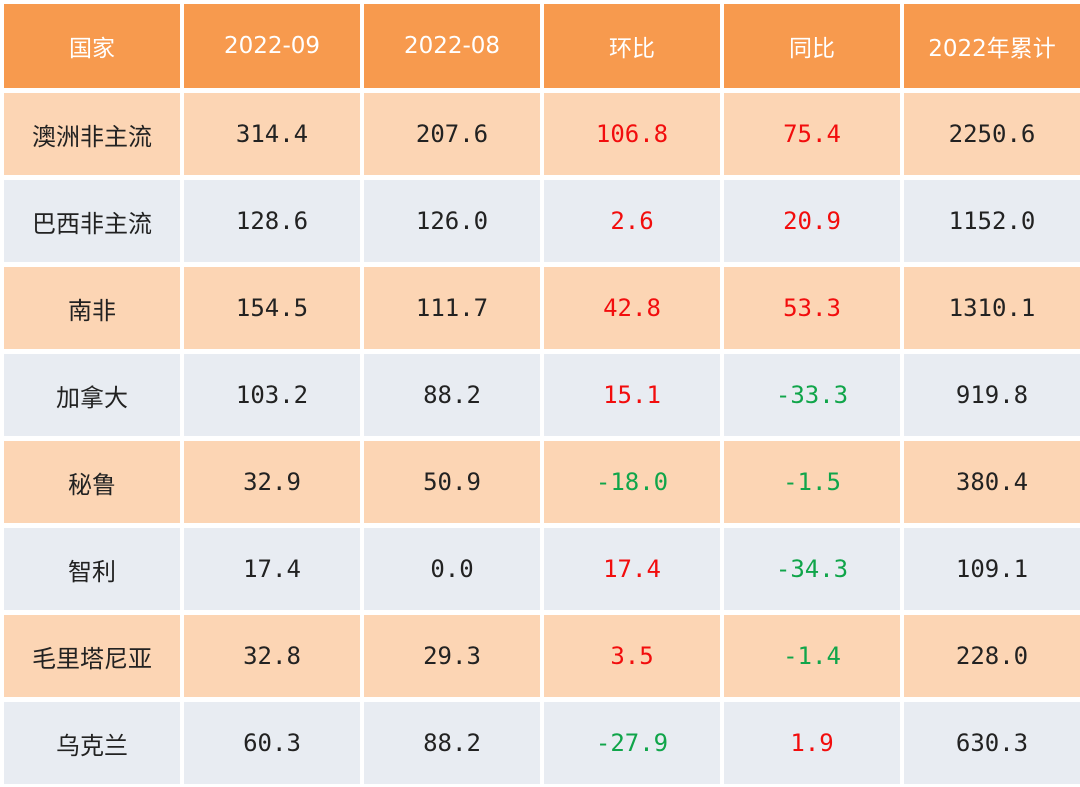 Image resolution: width=1080 pixels, height=787 pixels. I want to click on cell-2022-09: 32.9, so click(272, 482).